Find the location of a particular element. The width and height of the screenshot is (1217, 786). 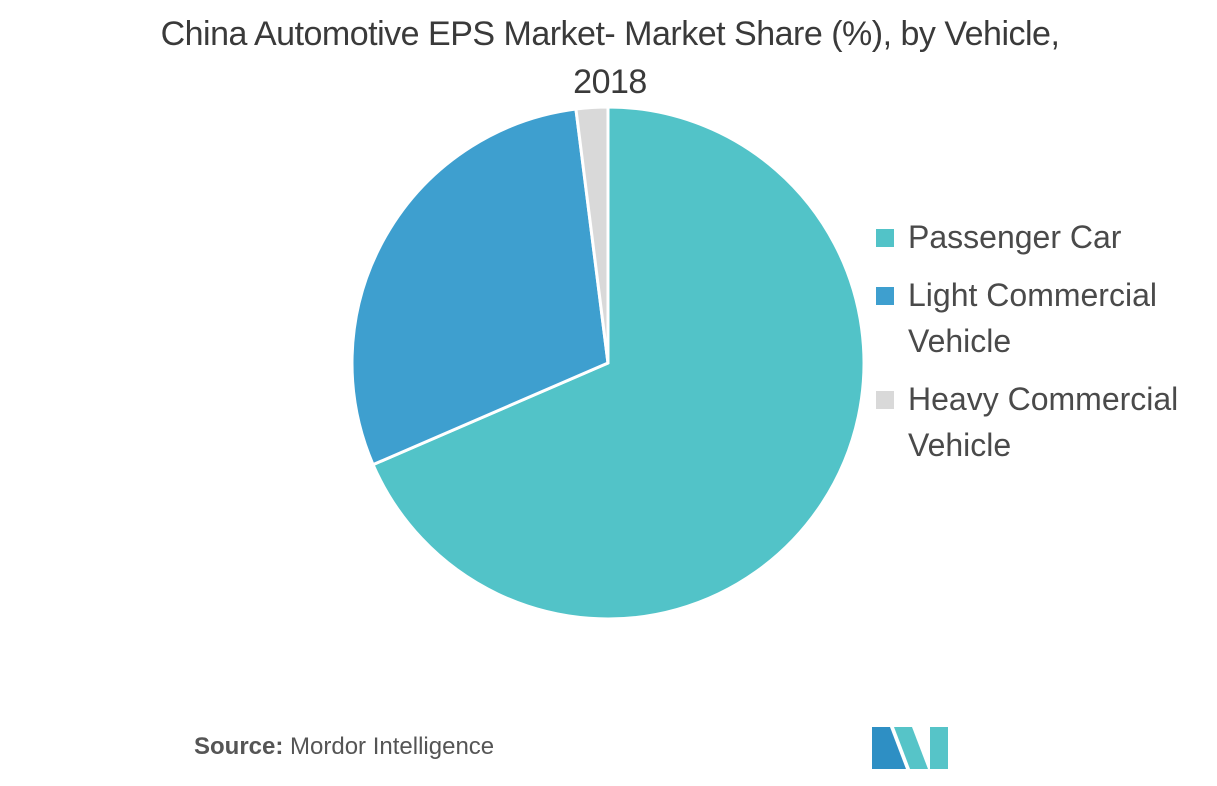

legend-item-passenger-car: Passenger Car is located at coordinates (1043, 237).